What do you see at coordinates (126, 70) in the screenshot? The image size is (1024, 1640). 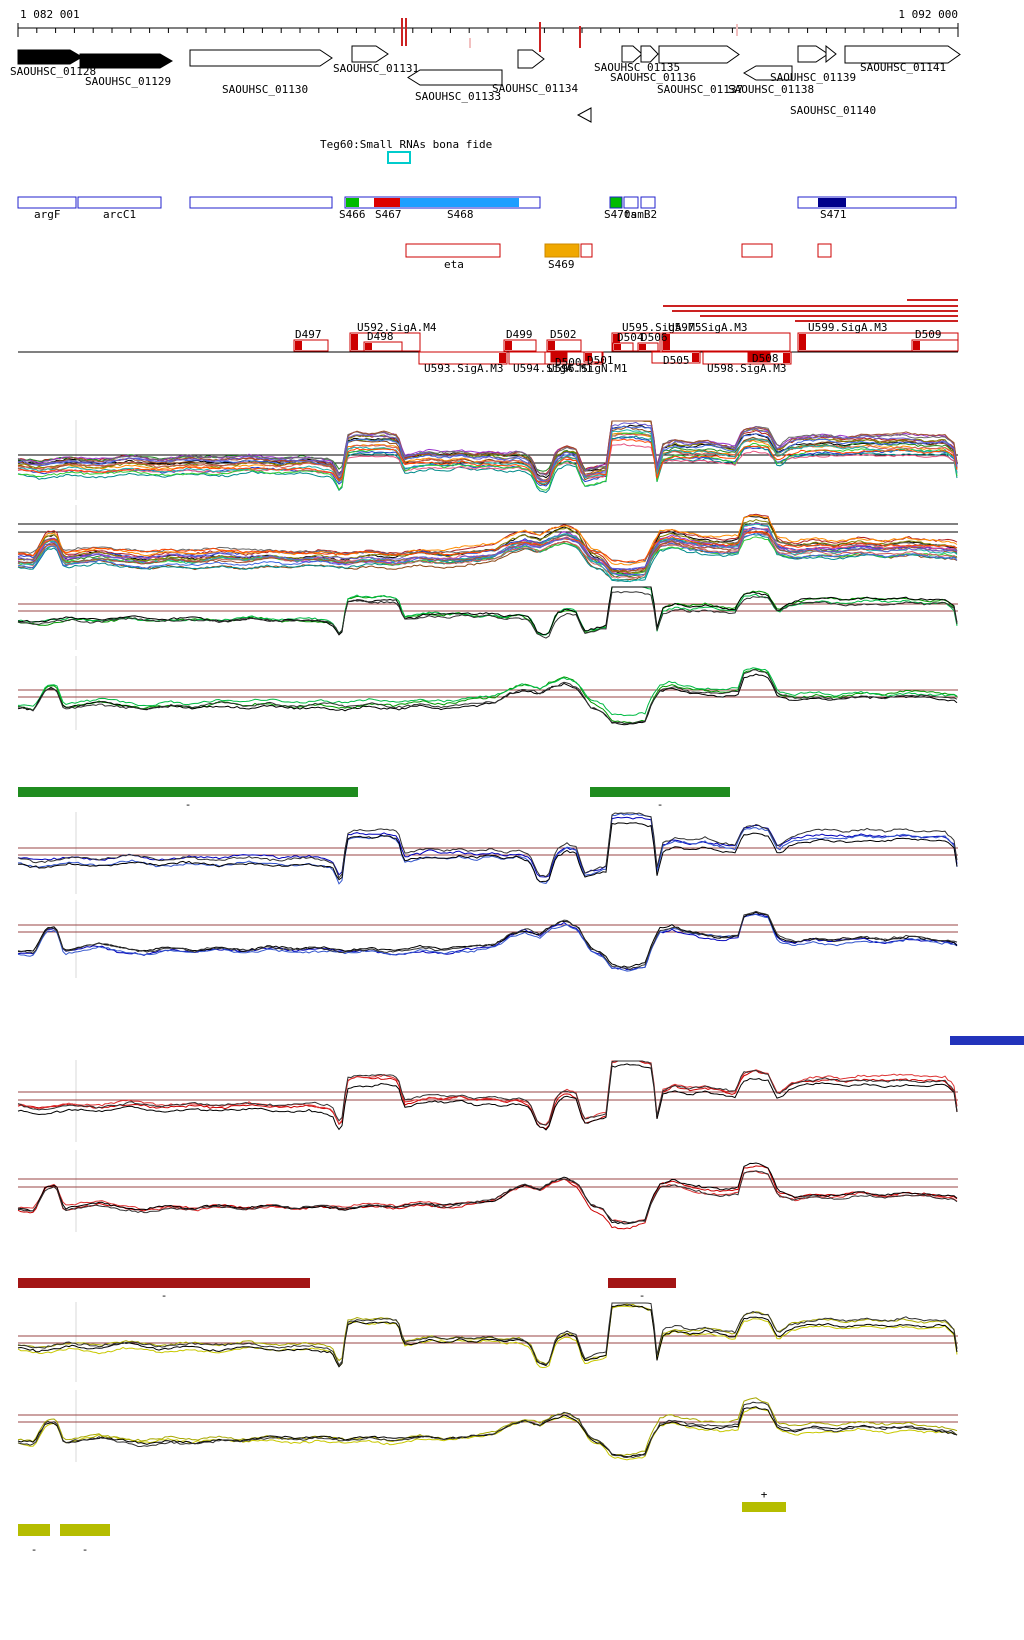 I see `gene-SAOUHSC_01129: SAOUHSC_01129` at bounding box center [126, 70].